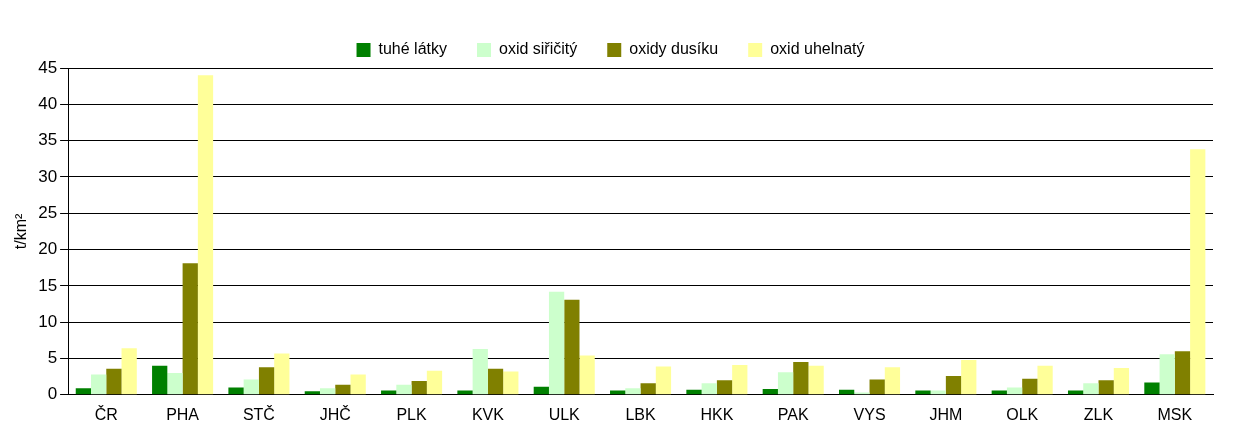 The width and height of the screenshot is (1233, 437). I want to click on x-tick-label: PAK, so click(793, 414).